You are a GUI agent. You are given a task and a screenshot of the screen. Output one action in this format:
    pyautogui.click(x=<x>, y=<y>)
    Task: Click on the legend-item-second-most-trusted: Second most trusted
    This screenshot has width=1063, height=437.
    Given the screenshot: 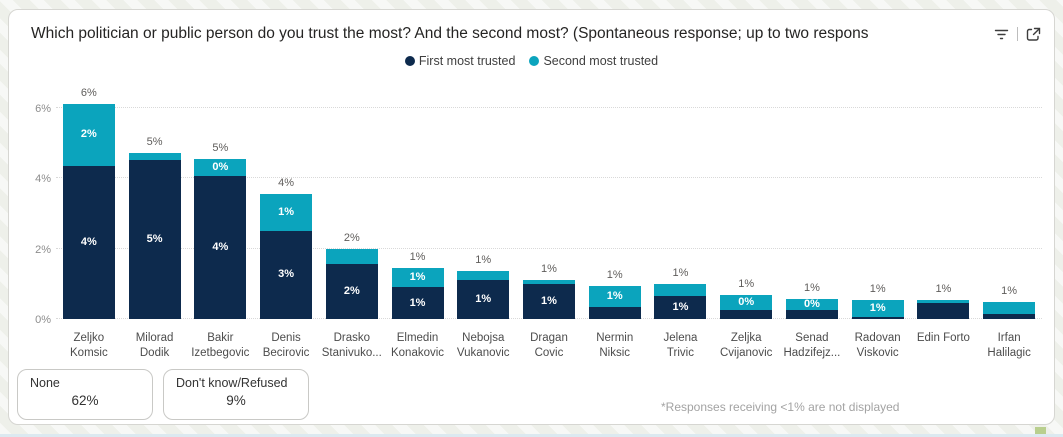 What is the action you would take?
    pyautogui.click(x=593, y=61)
    